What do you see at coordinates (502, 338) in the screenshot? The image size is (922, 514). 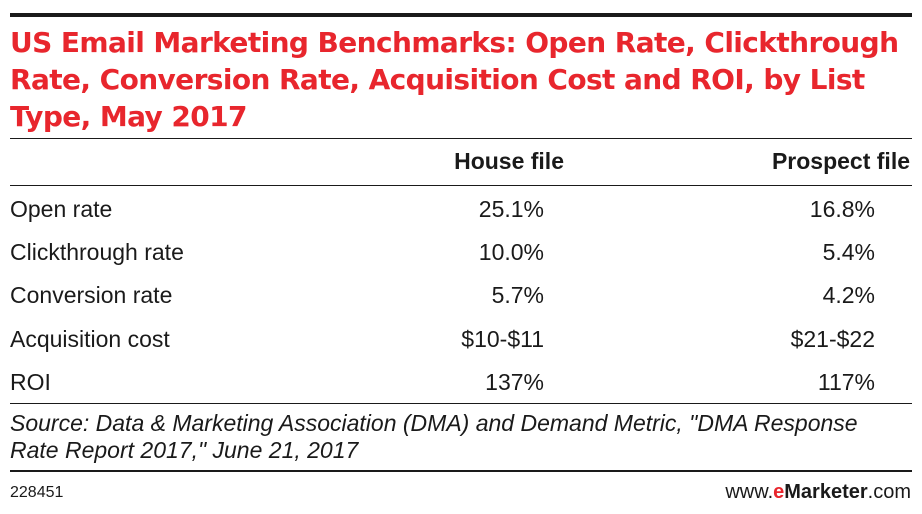 I see `house-file-value: $10-$11` at bounding box center [502, 338].